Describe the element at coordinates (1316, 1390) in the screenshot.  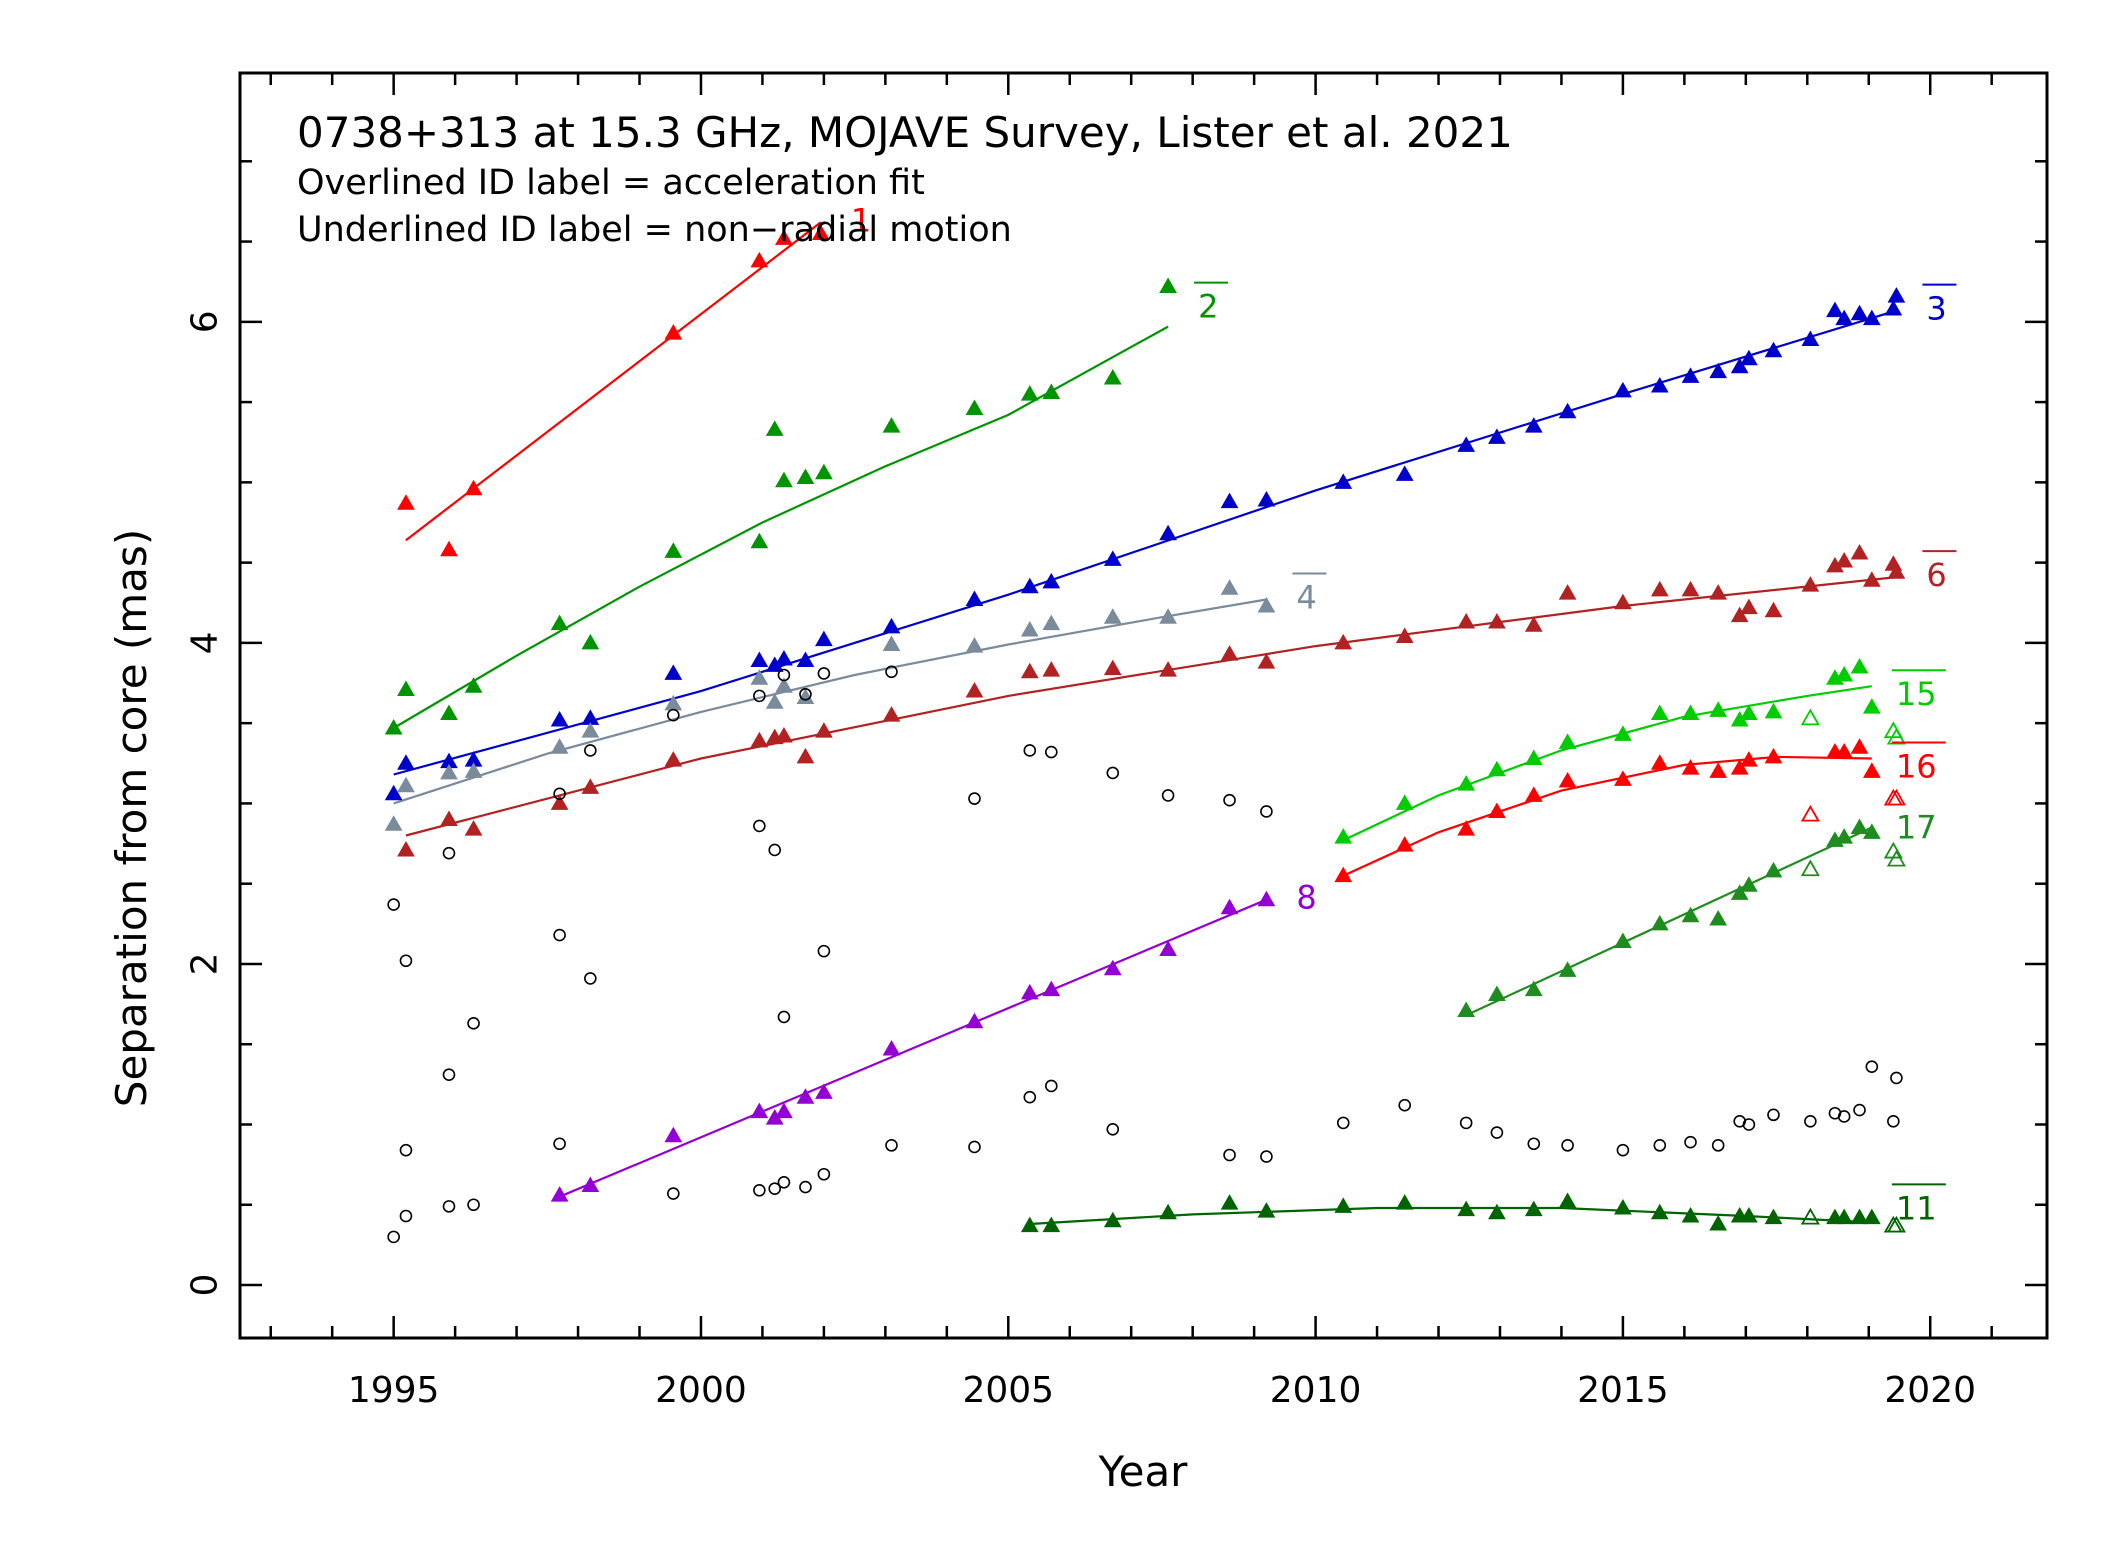
I see `x-tick-label: 2010` at that location.